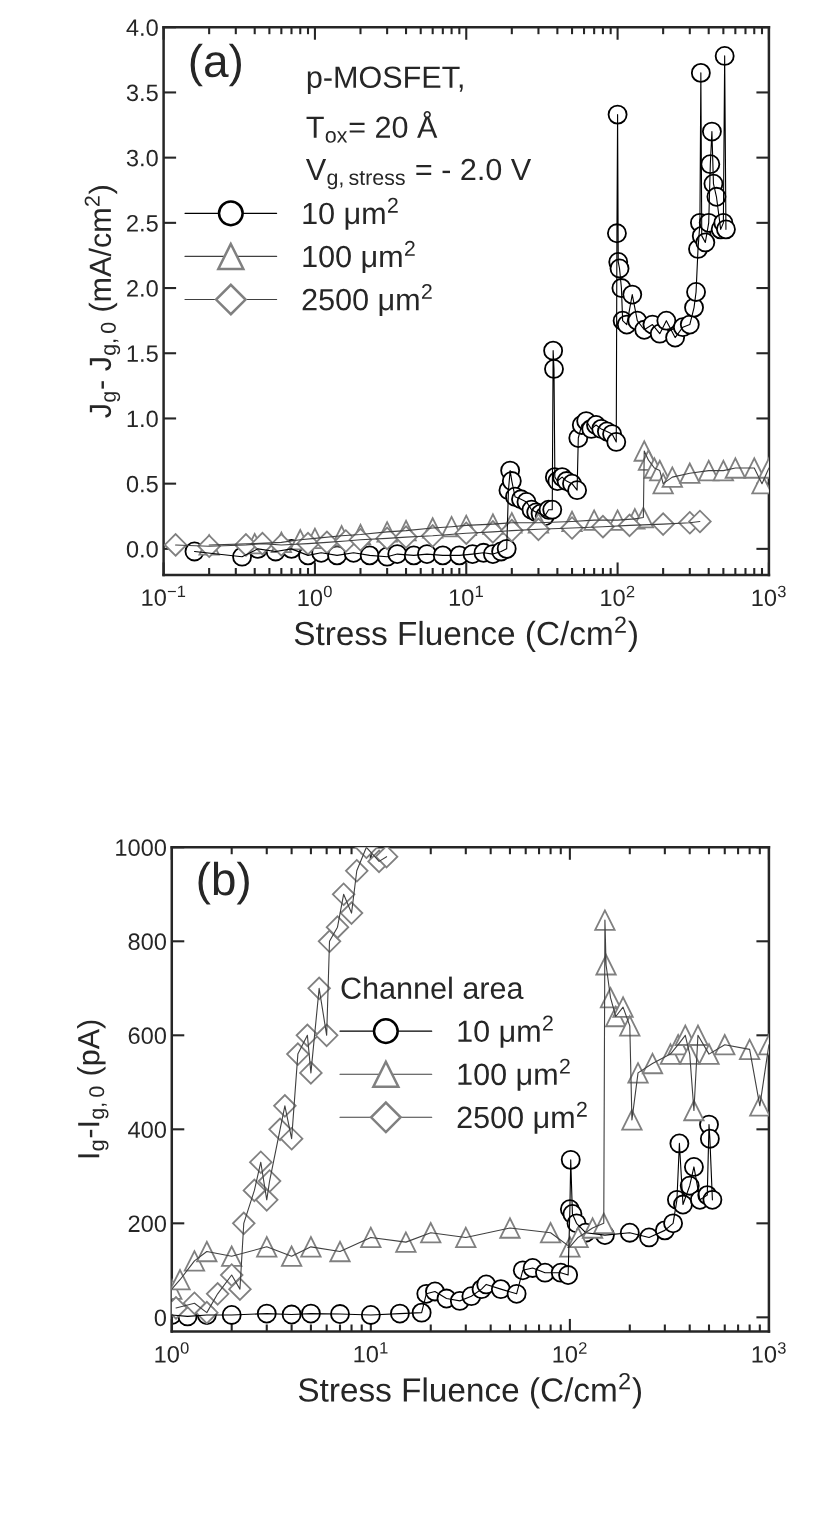  What do you see at coordinates (142, 158) in the screenshot?
I see `y-tick-label: 3.0` at bounding box center [142, 158].